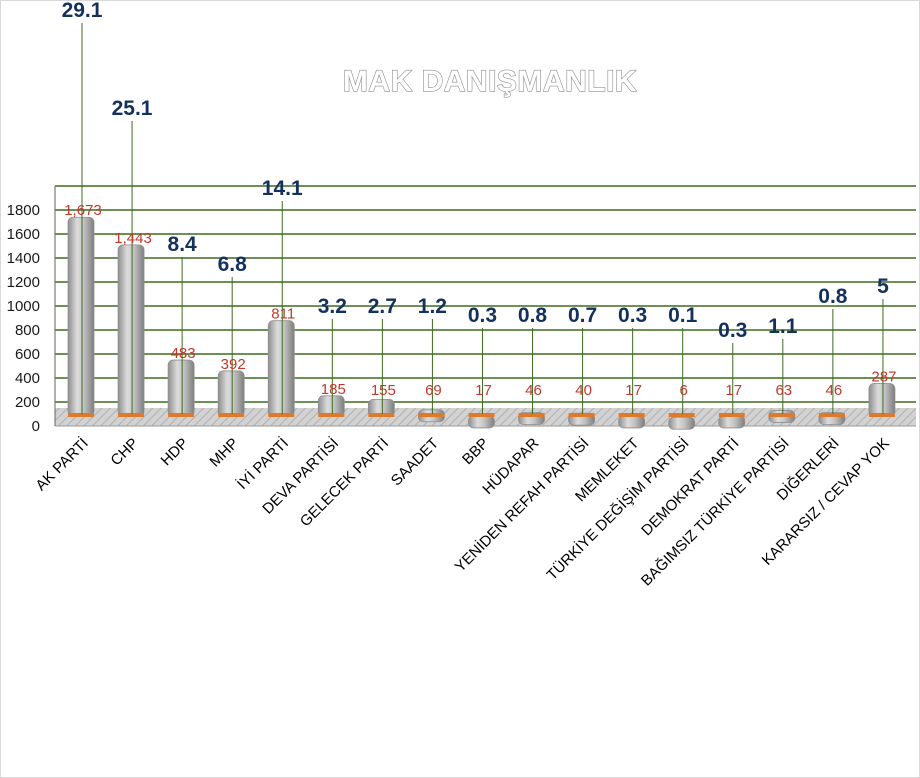  What do you see at coordinates (344, 482) in the screenshot?
I see `x-tick-label: GELECEK PARTİ` at bounding box center [344, 482].